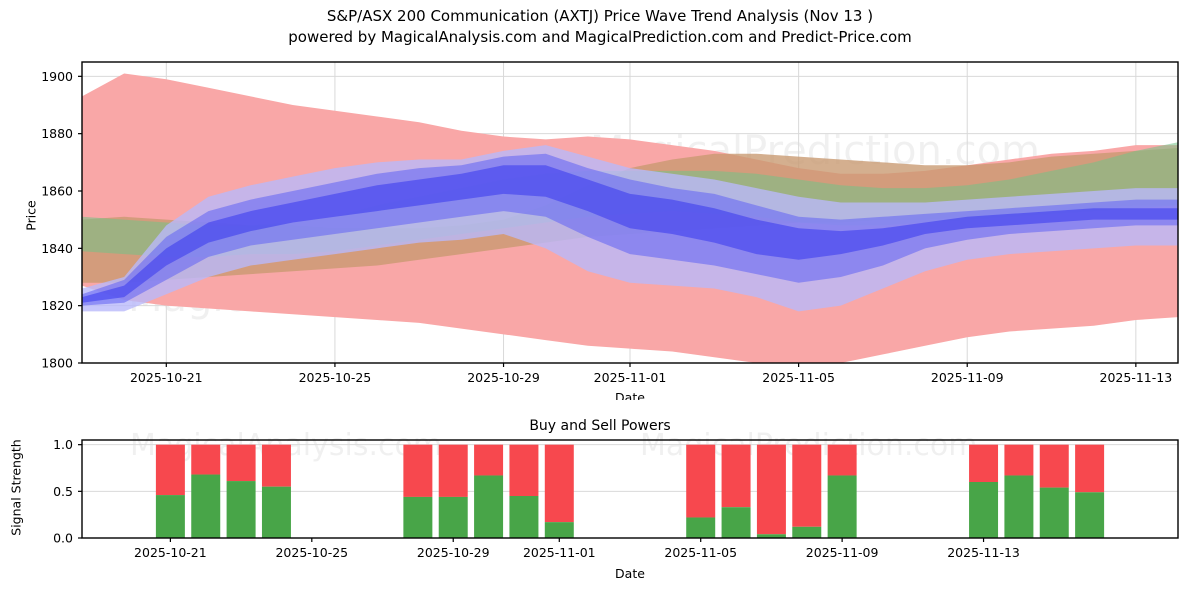 Image resolution: width=1200 pixels, height=600 pixels. What do you see at coordinates (559, 552) in the screenshot?
I see `powers-x-tick: 2025-11-01` at bounding box center [559, 552].